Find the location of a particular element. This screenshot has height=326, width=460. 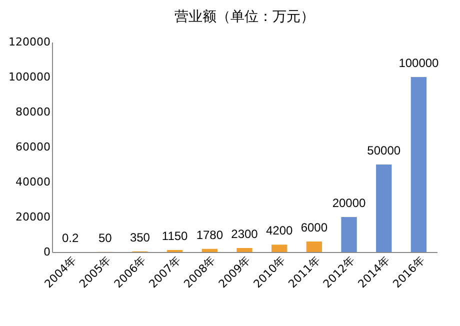

data-label: 50000 is located at coordinates (384, 151).